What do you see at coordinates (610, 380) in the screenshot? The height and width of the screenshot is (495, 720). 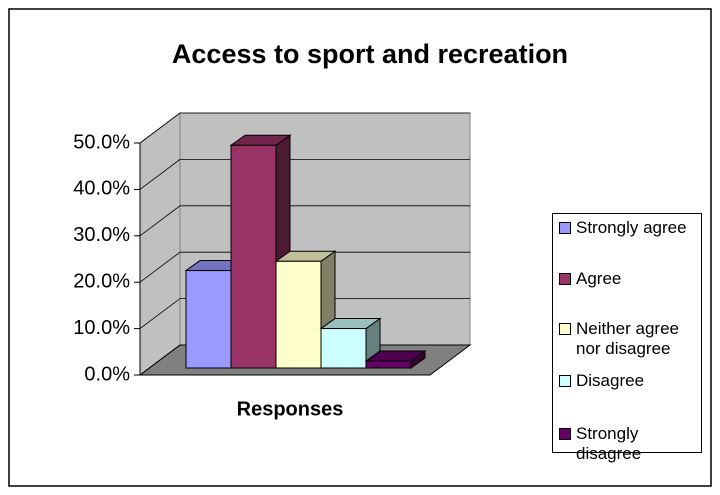 I see `legend-label: Disagree` at bounding box center [610, 380].